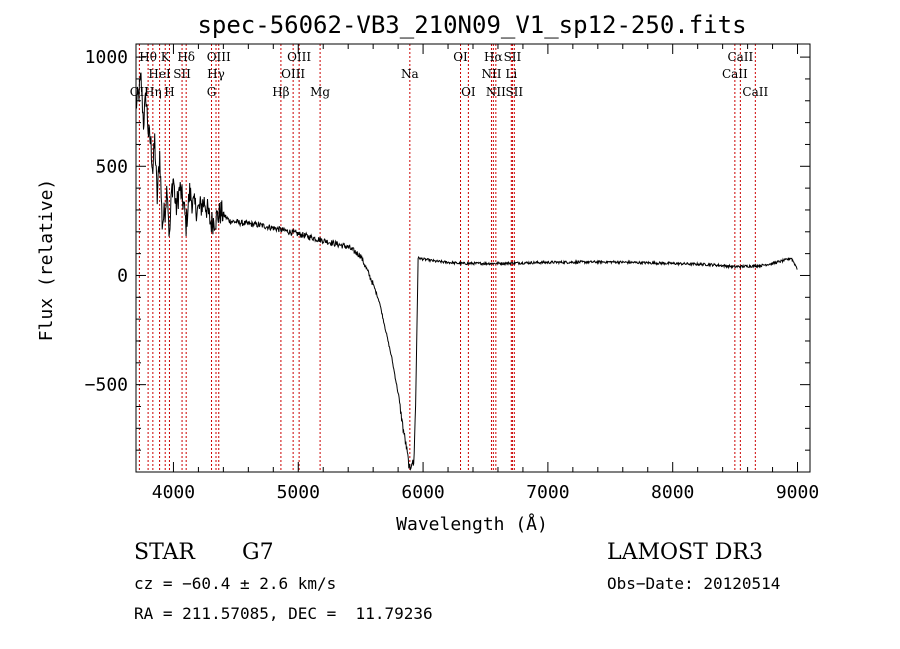 The width and height of the screenshot is (900, 649). I want to click on y-axis-label: Flux (relative), so click(46, 260).